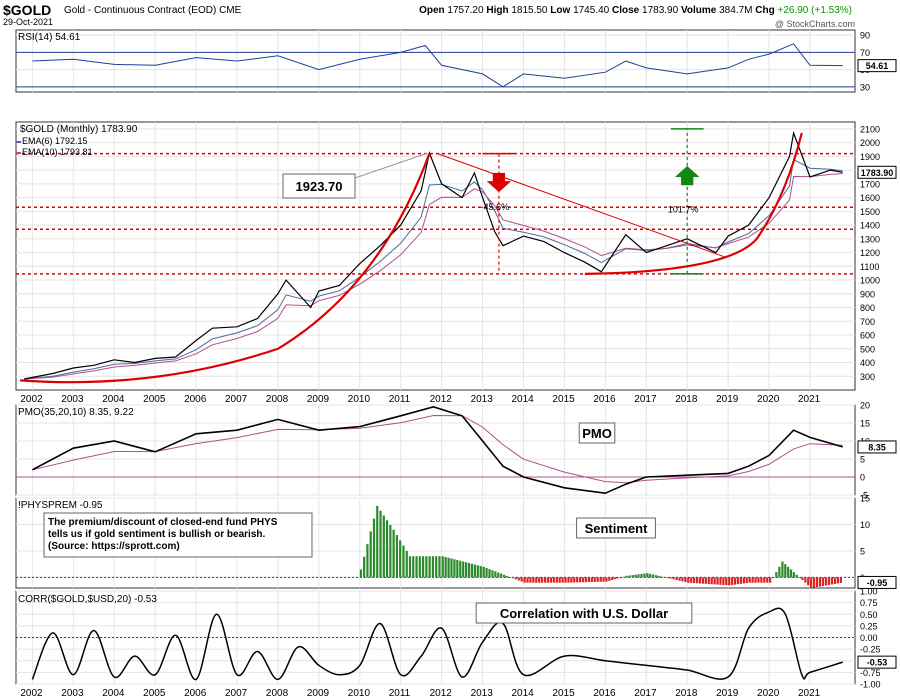 The width and height of the screenshot is (900, 700). Describe the element at coordinates (862, 460) in the screenshot. I see `pmo-panel-tick-label: 5` at that location.